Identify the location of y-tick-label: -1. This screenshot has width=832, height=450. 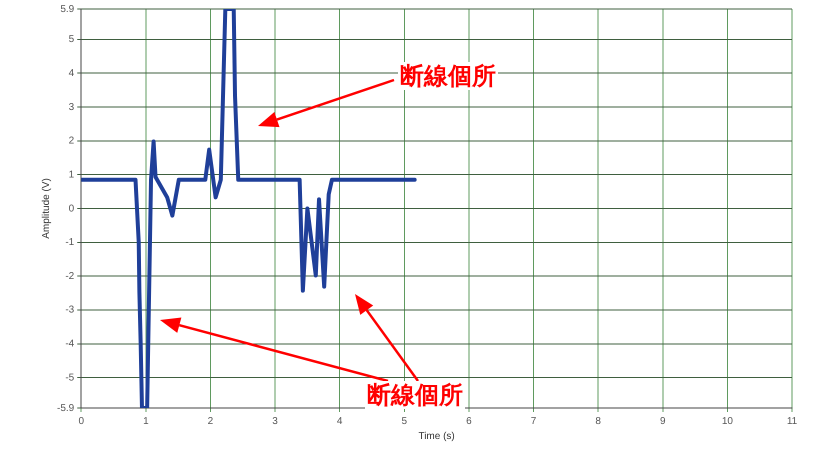
(70, 242).